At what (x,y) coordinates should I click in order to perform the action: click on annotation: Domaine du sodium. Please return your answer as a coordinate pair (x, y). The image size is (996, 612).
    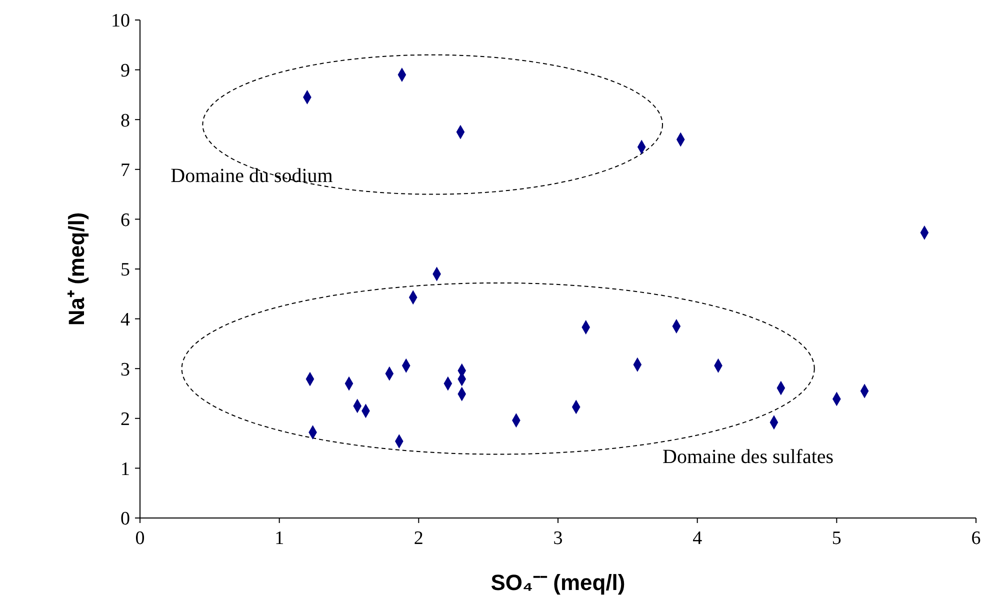
    Looking at the image, I should click on (252, 175).